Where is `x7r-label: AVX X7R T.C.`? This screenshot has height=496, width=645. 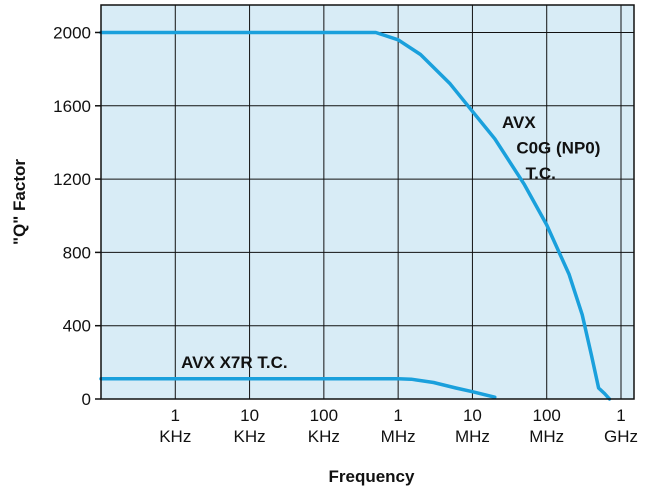
x7r-label: AVX X7R T.C. is located at coordinates (234, 362).